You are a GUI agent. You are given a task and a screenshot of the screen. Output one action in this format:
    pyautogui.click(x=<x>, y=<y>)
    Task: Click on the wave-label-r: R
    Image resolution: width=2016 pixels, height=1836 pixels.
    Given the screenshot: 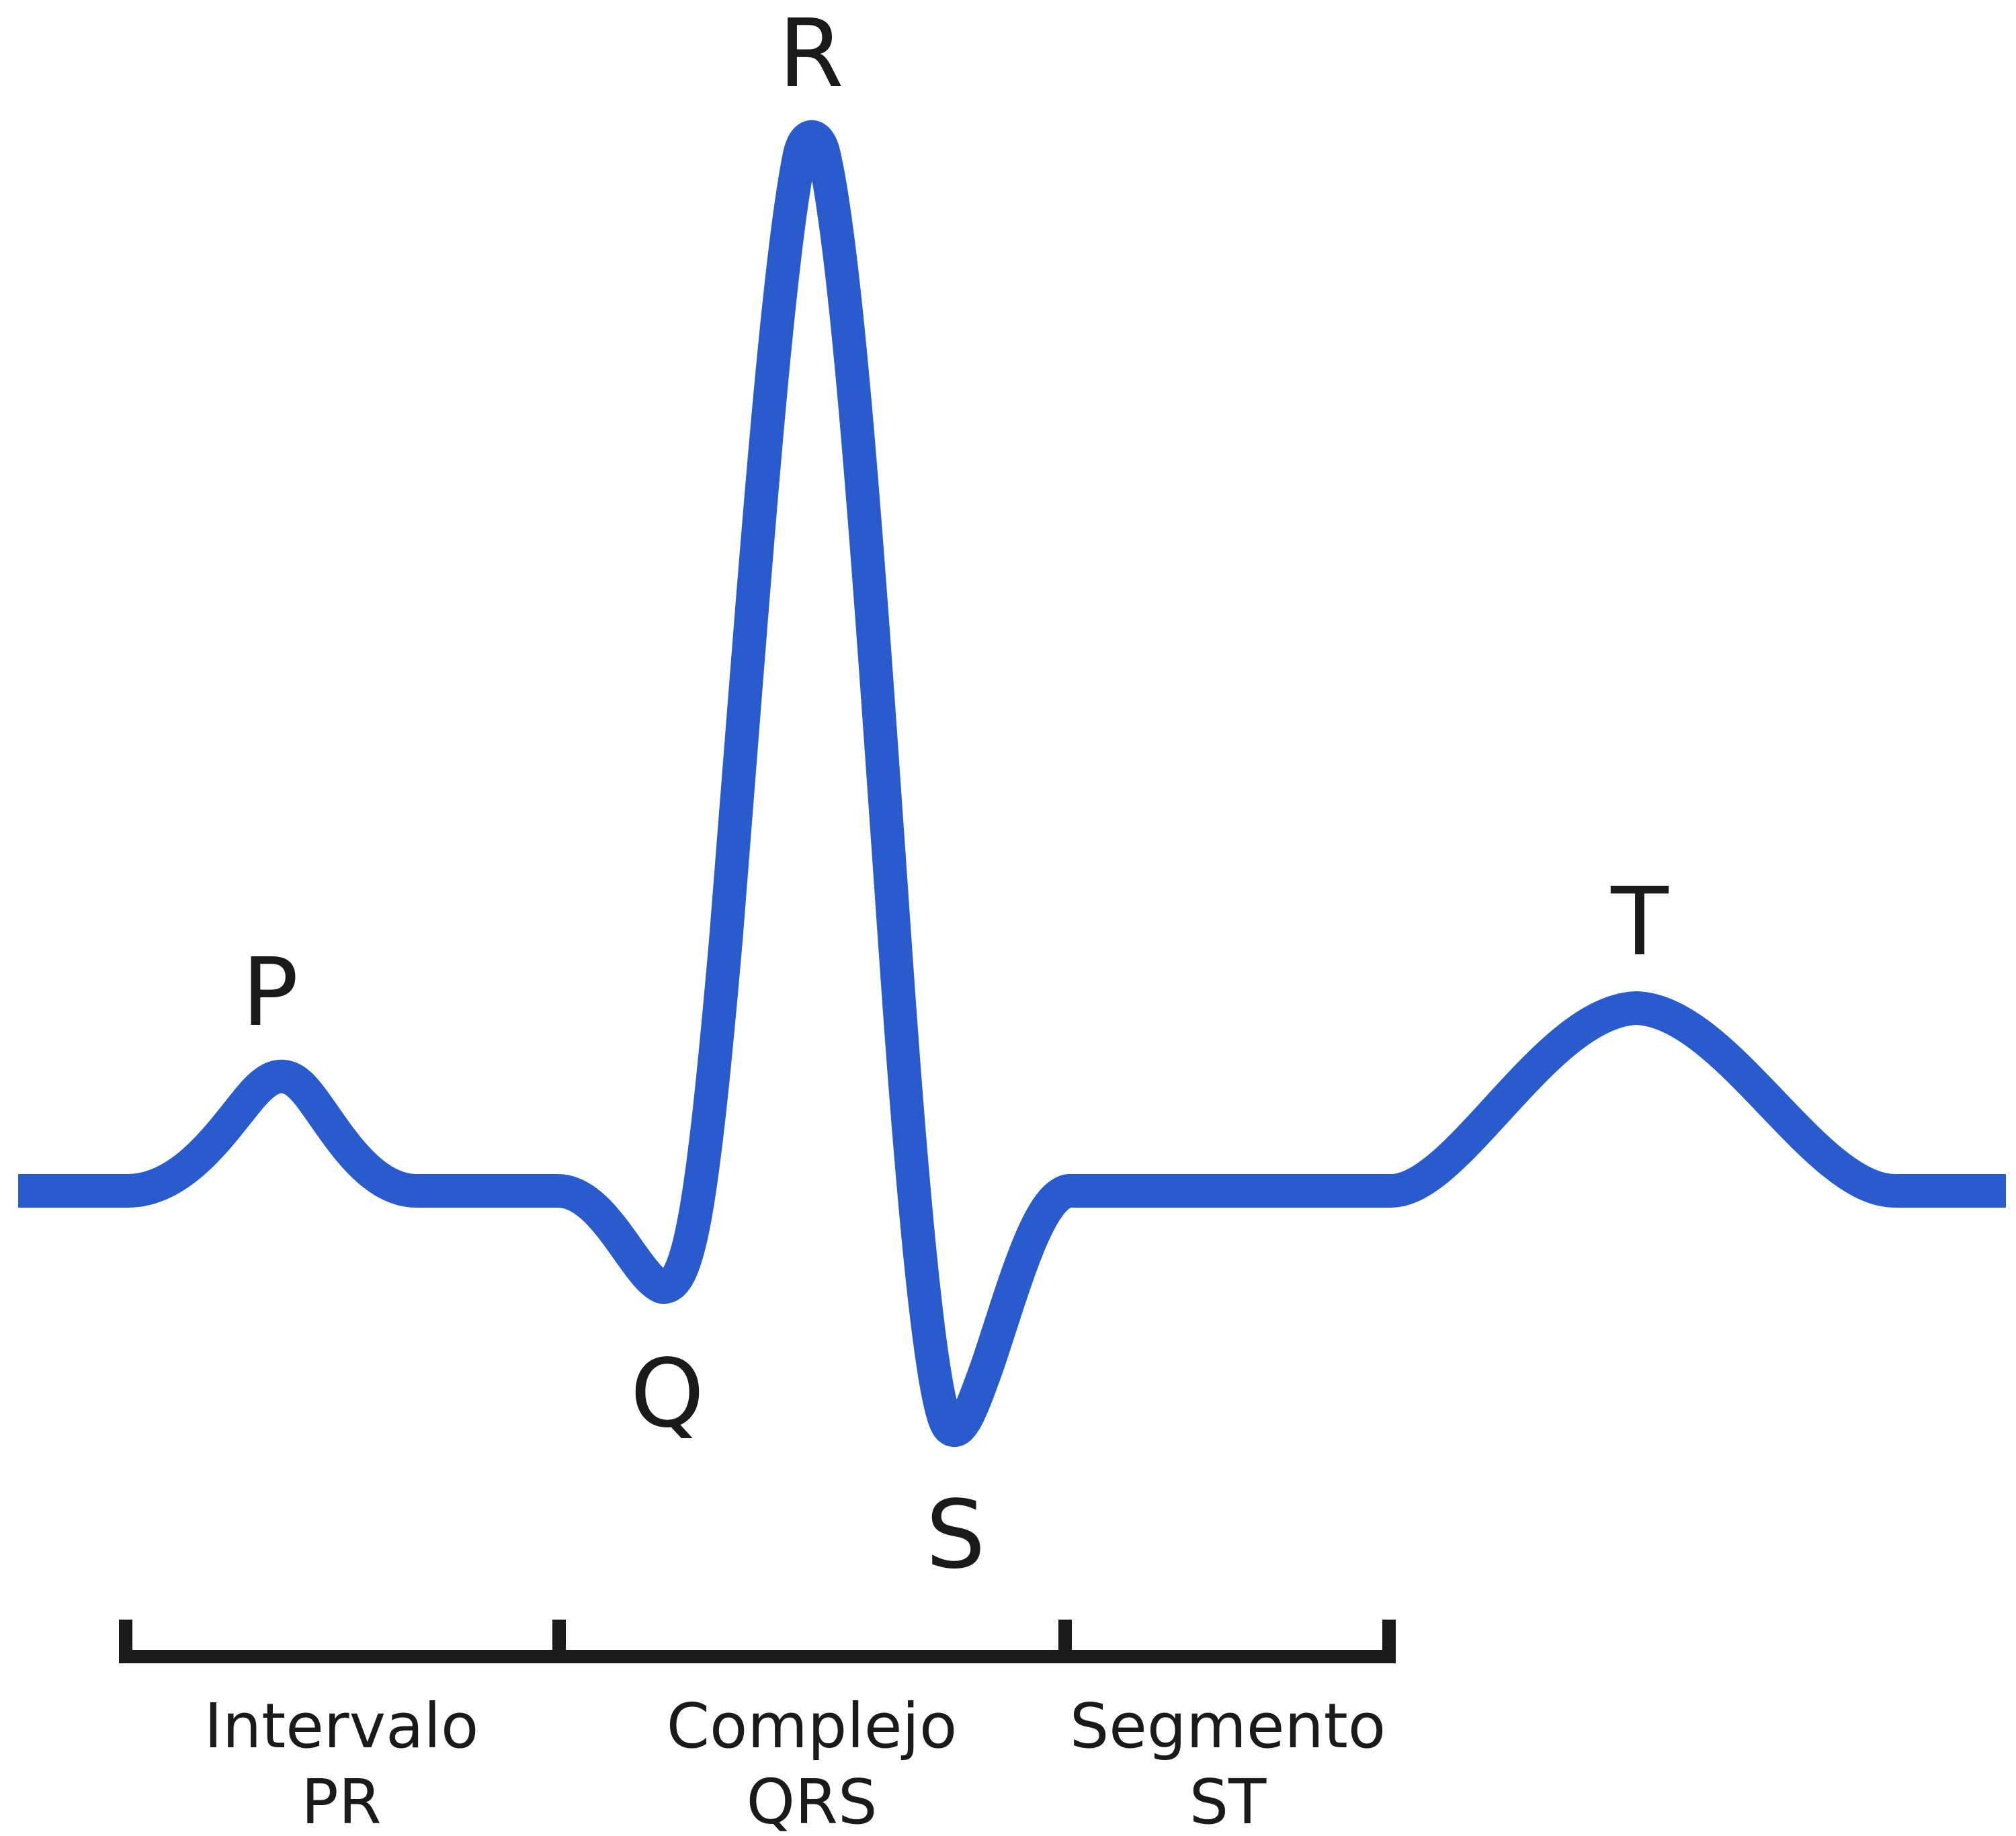 What is the action you would take?
    pyautogui.click(x=811, y=54)
    